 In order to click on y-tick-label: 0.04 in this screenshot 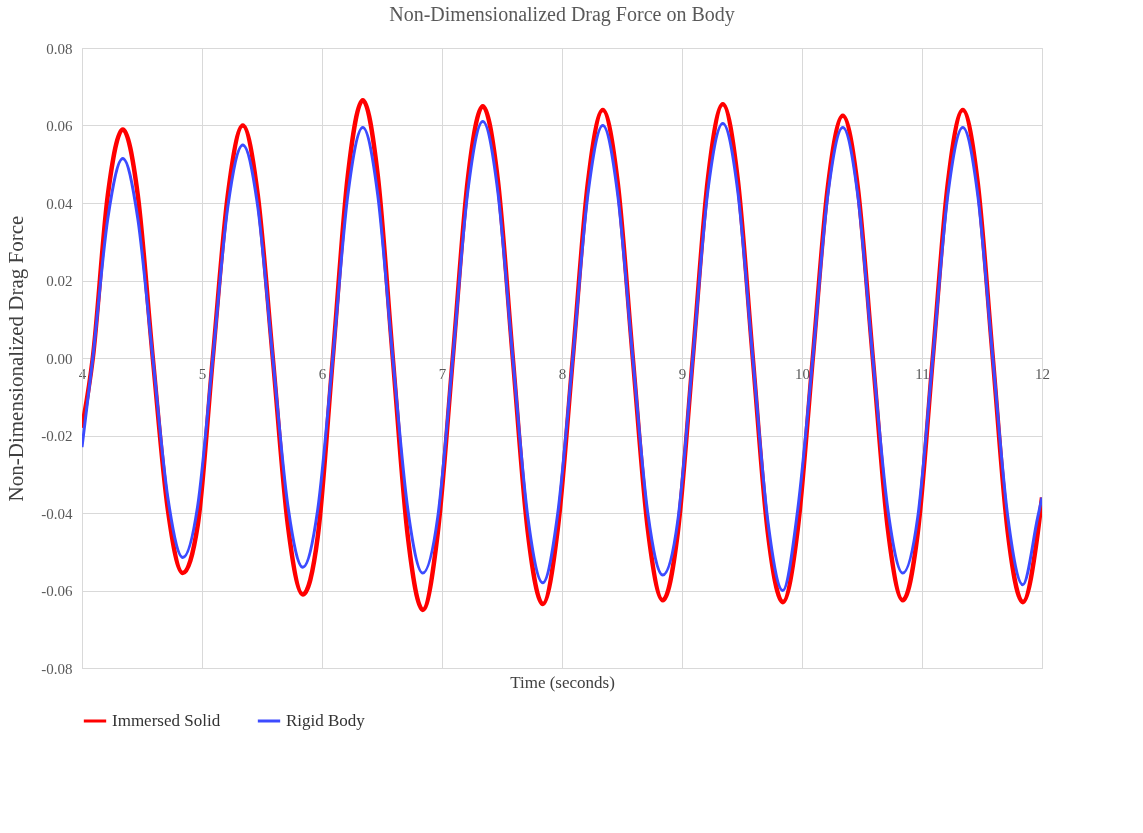, I will do `click(59, 203)`.